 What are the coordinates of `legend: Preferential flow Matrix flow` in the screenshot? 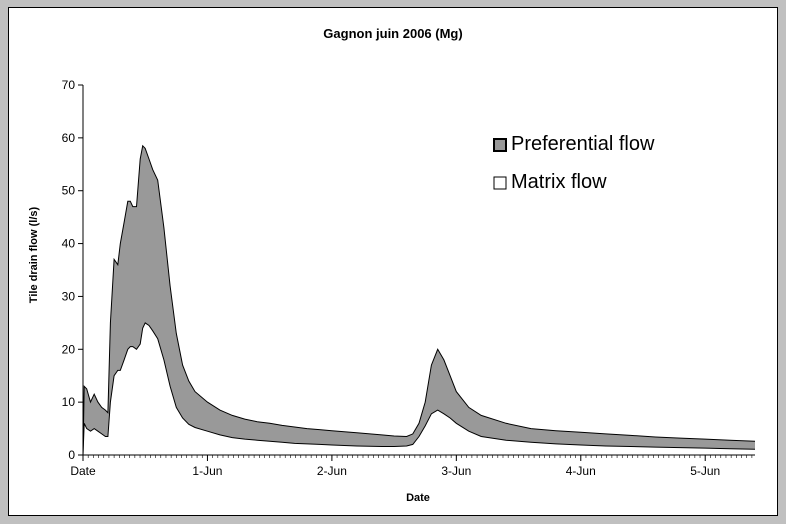 It's located at (574, 163).